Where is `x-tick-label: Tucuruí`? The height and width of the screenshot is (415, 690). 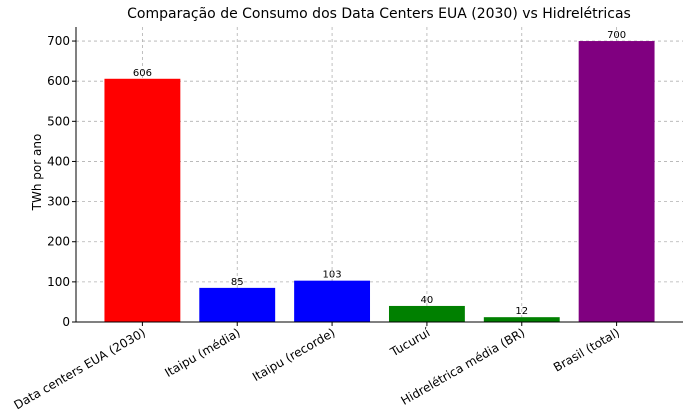 x-tick-label: Tucuruí is located at coordinates (410, 342).